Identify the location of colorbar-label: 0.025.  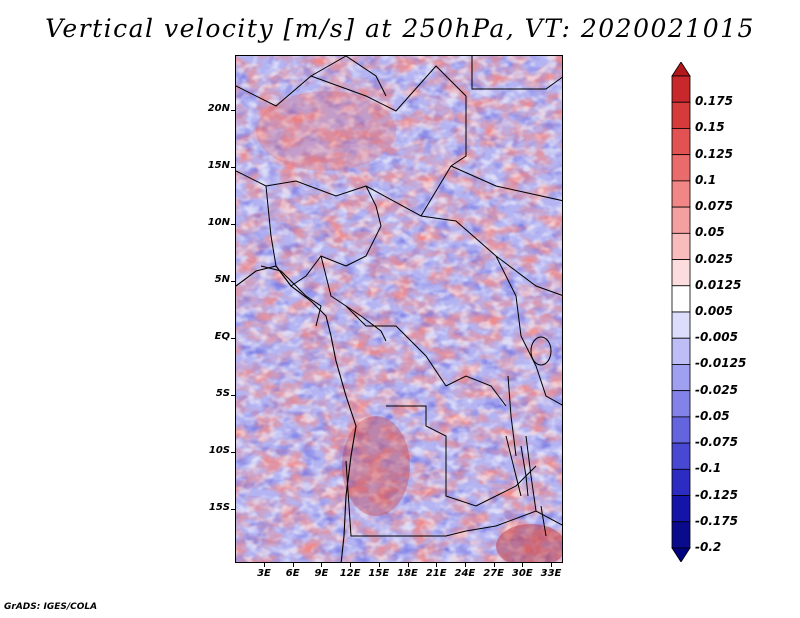
(714, 258).